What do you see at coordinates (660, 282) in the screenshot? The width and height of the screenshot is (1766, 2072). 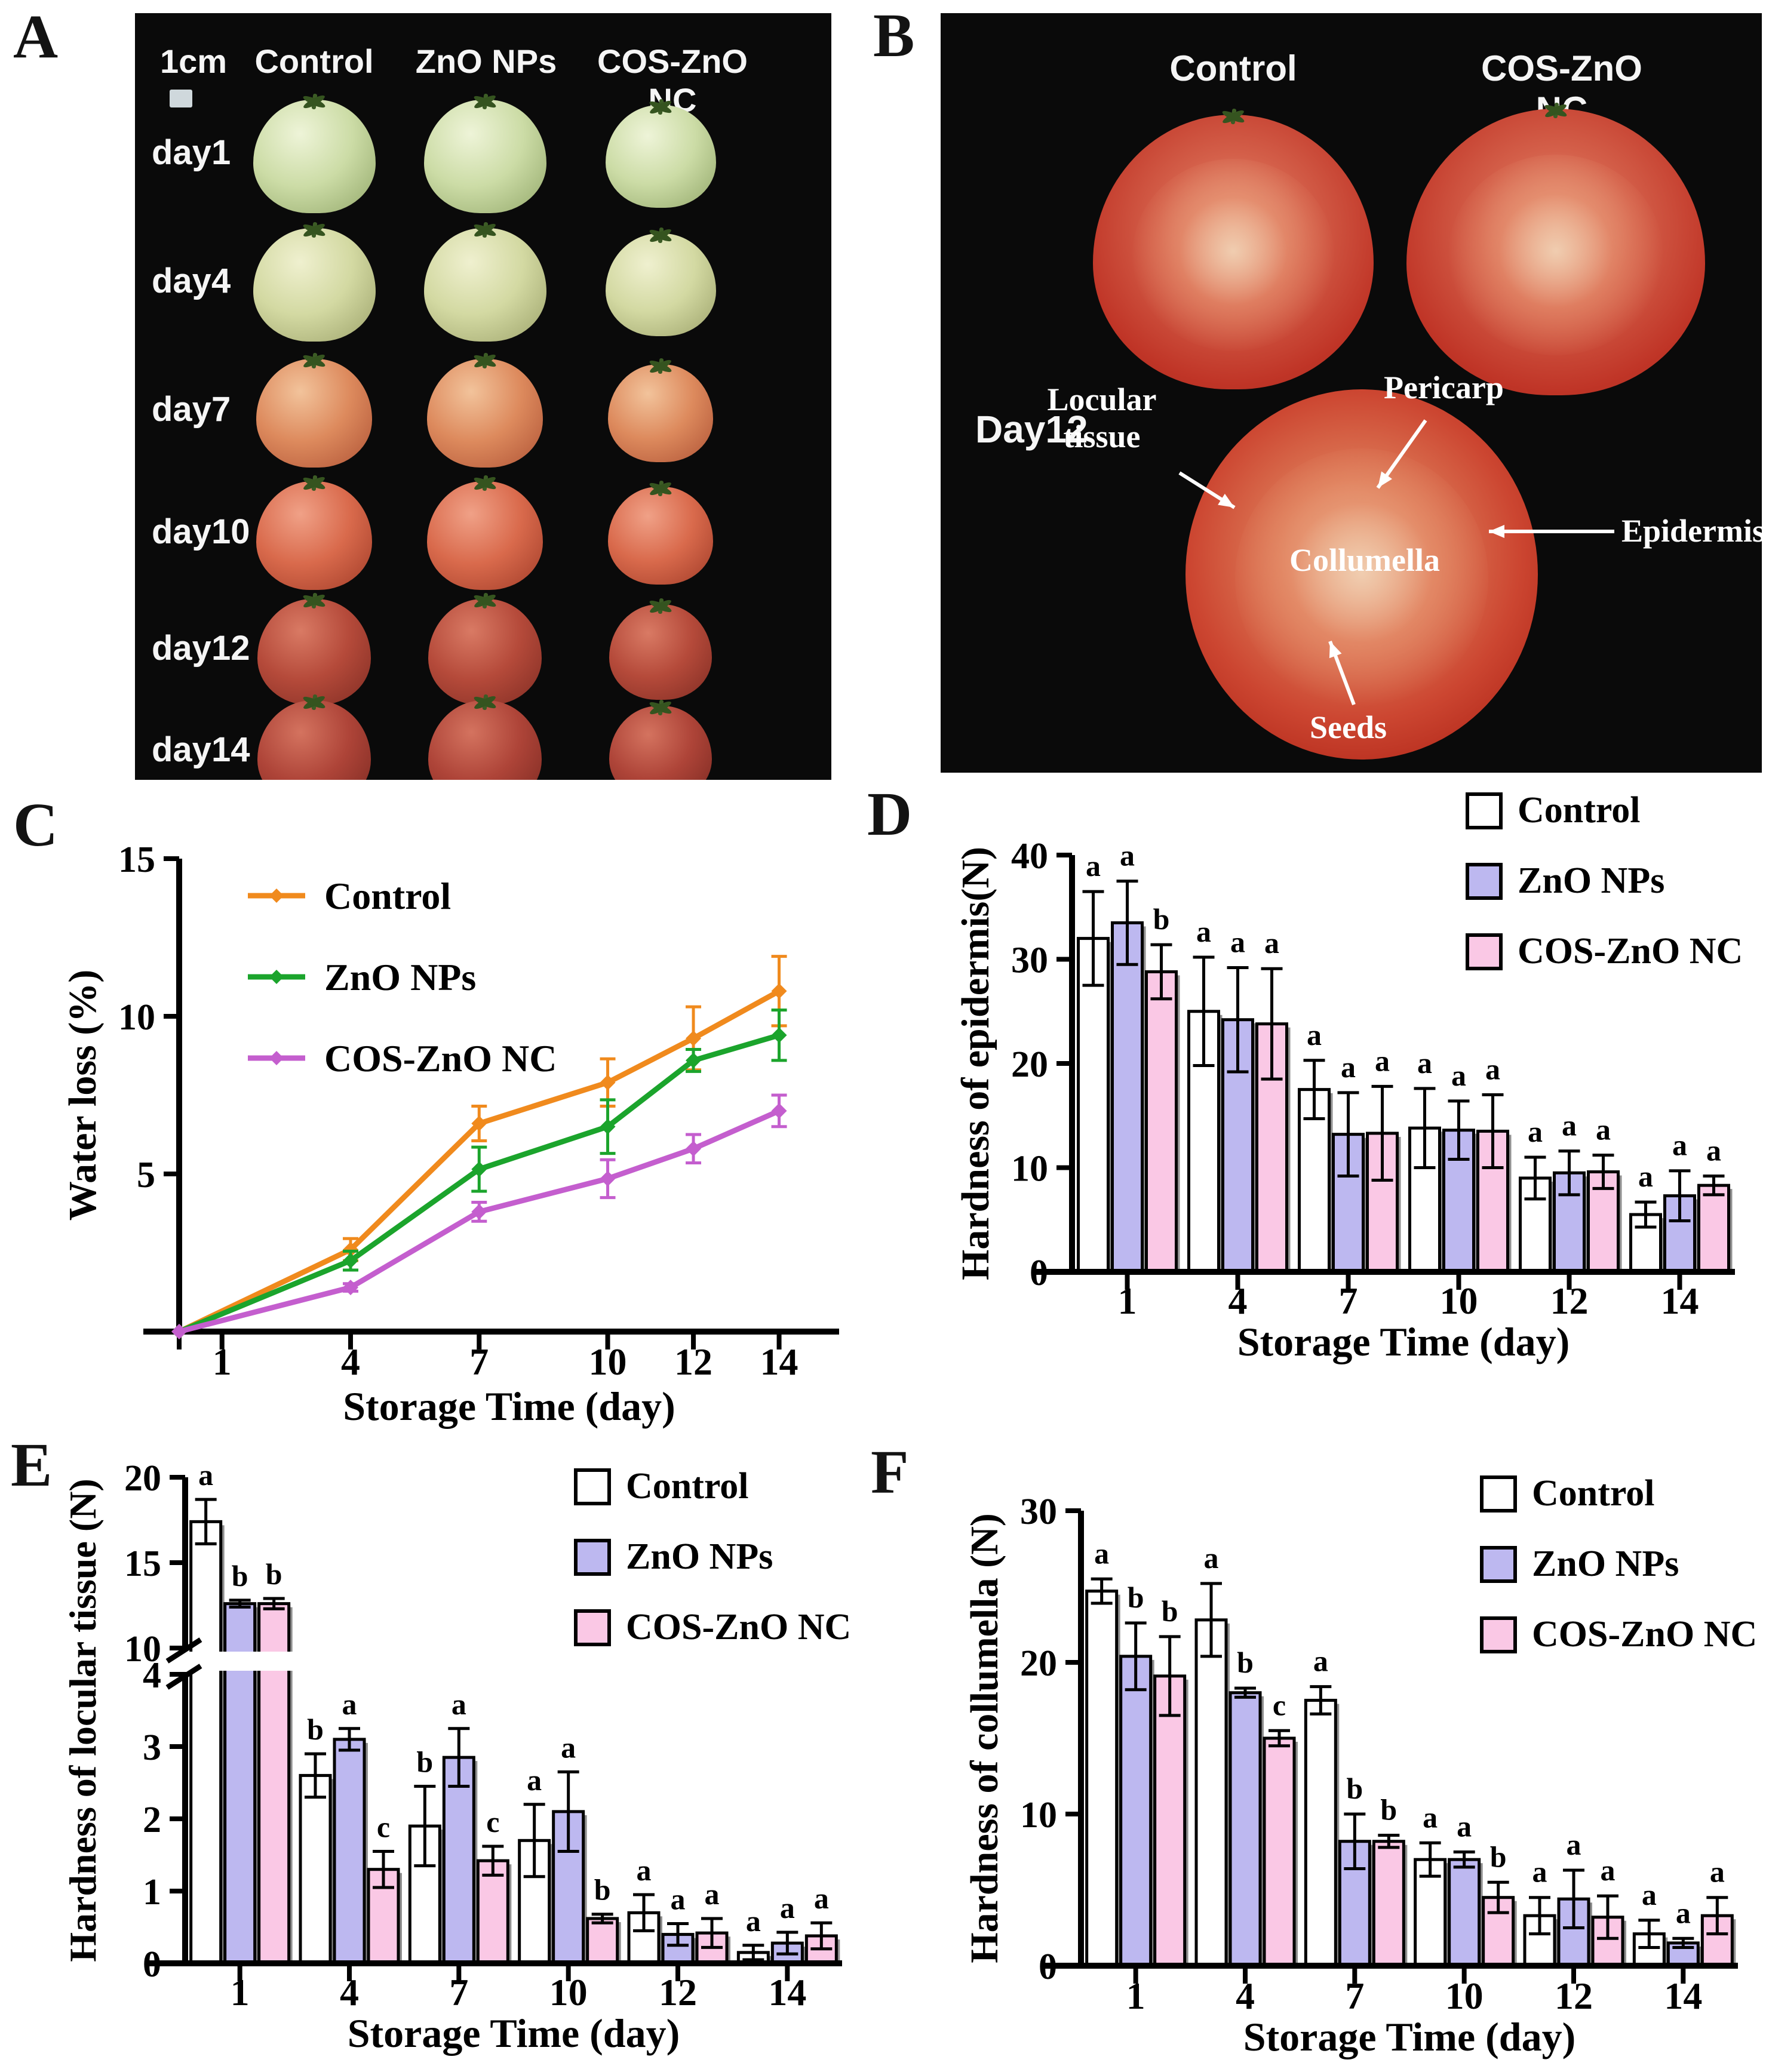 I see `tomato-photo-day4-cos-zno-nc` at bounding box center [660, 282].